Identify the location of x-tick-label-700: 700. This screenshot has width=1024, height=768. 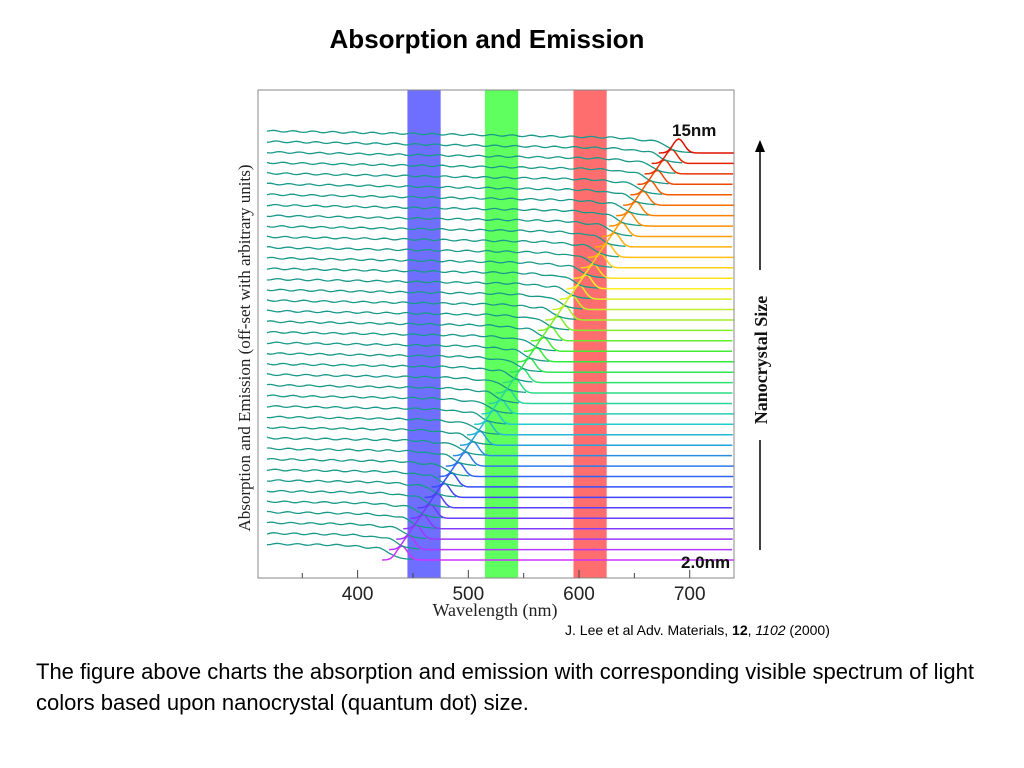
(690, 594).